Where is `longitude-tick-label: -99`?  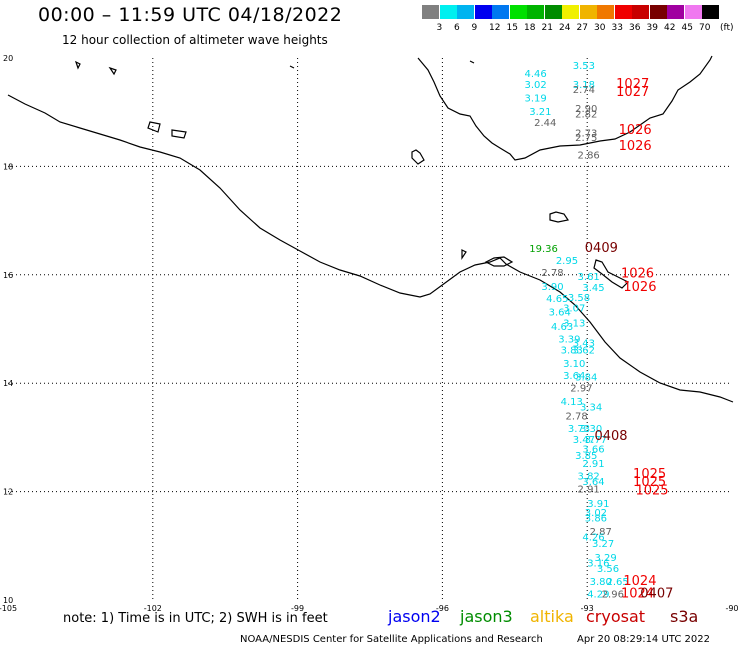
longitude-tick-label: -99 is located at coordinates (297, 608).